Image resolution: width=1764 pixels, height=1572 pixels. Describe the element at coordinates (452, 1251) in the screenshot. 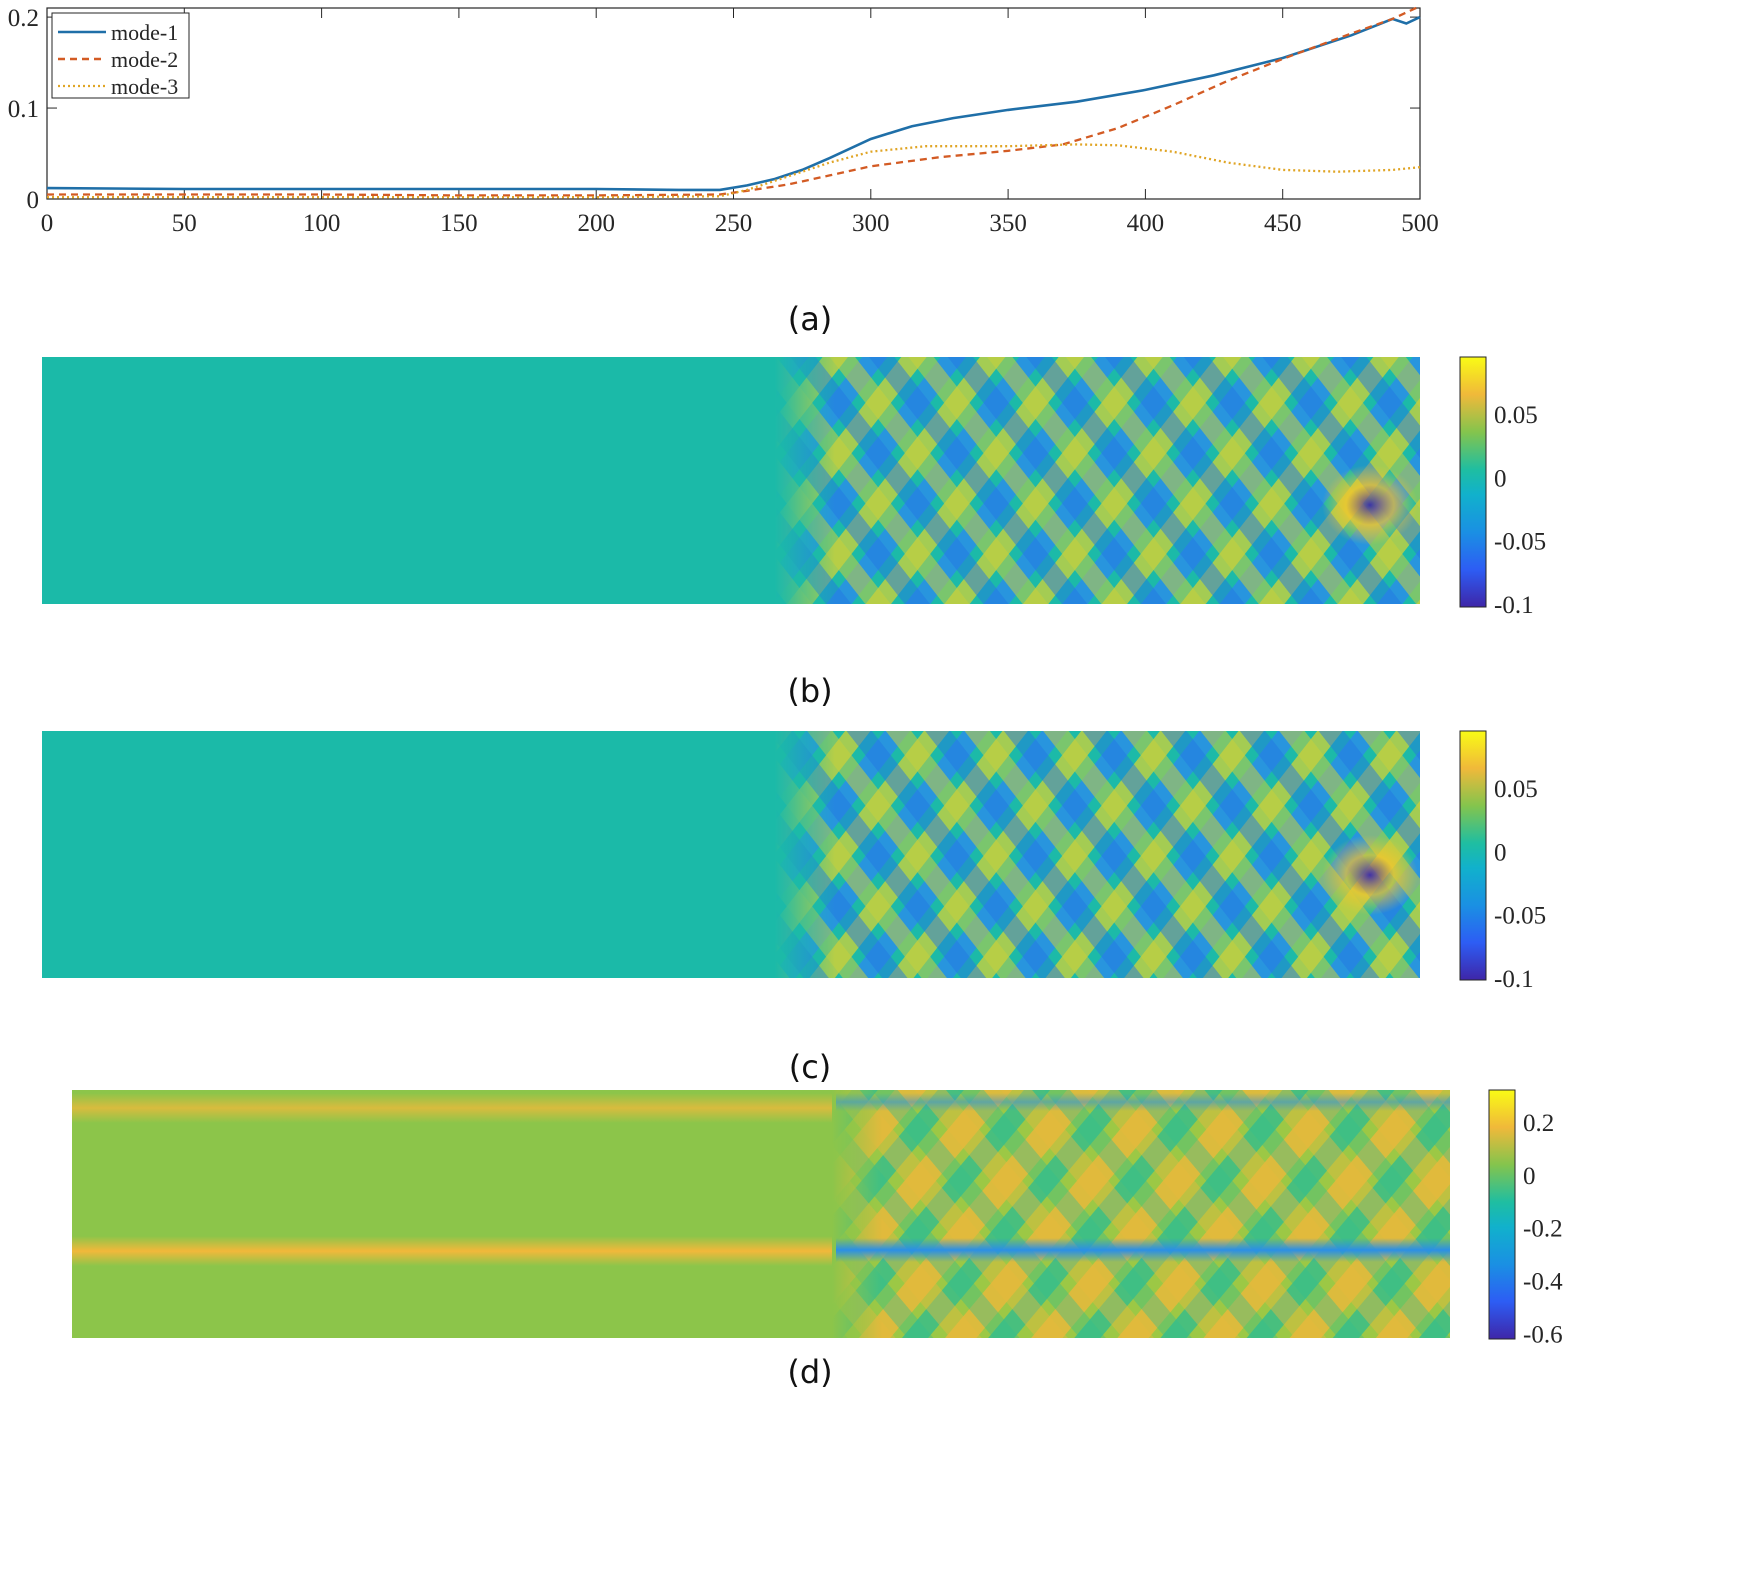

I see `heatmap-d-center-band` at that location.